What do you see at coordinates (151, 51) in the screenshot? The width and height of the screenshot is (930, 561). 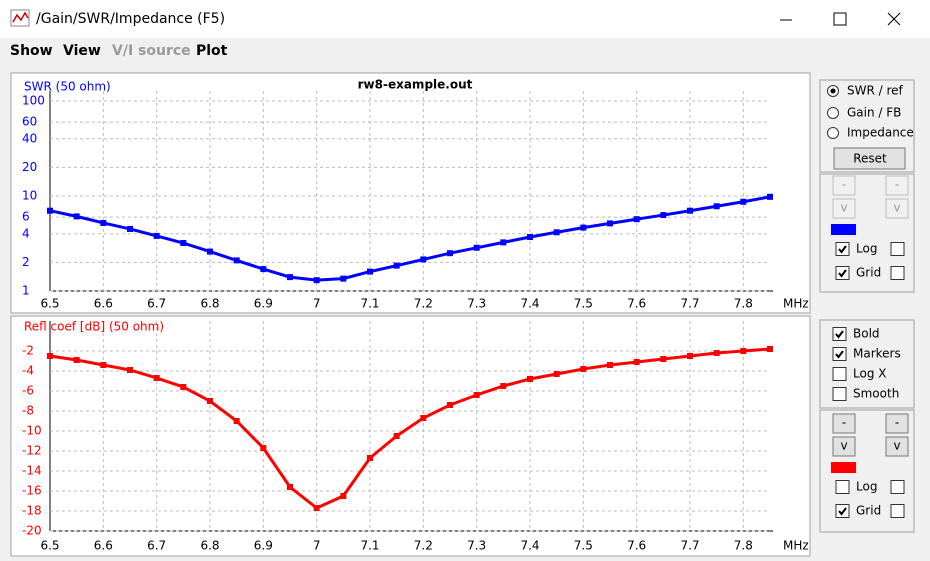 I see `menu-item: V/I source` at bounding box center [151, 51].